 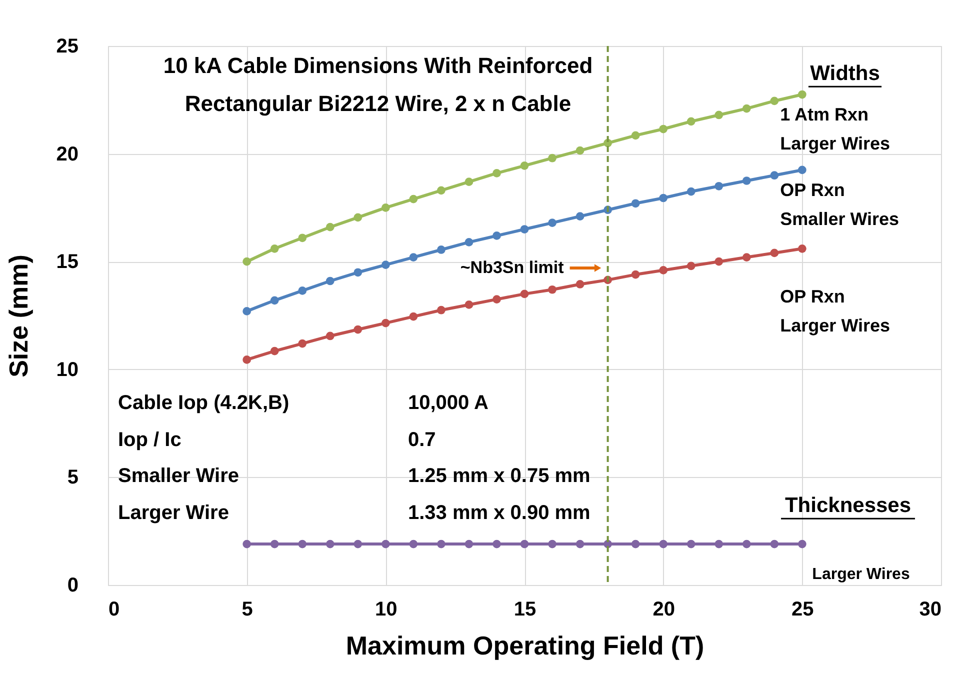 What do you see at coordinates (67, 262) in the screenshot?
I see `y-tick-label: 15` at bounding box center [67, 262].